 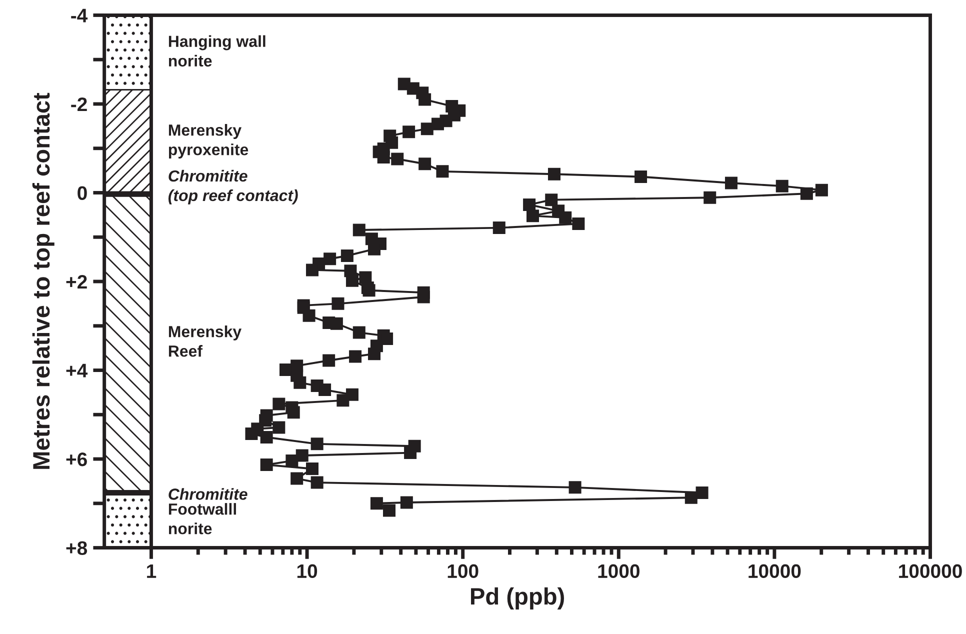 I want to click on y-axis-title: Metres relative to top reef contact, so click(x=43, y=280).